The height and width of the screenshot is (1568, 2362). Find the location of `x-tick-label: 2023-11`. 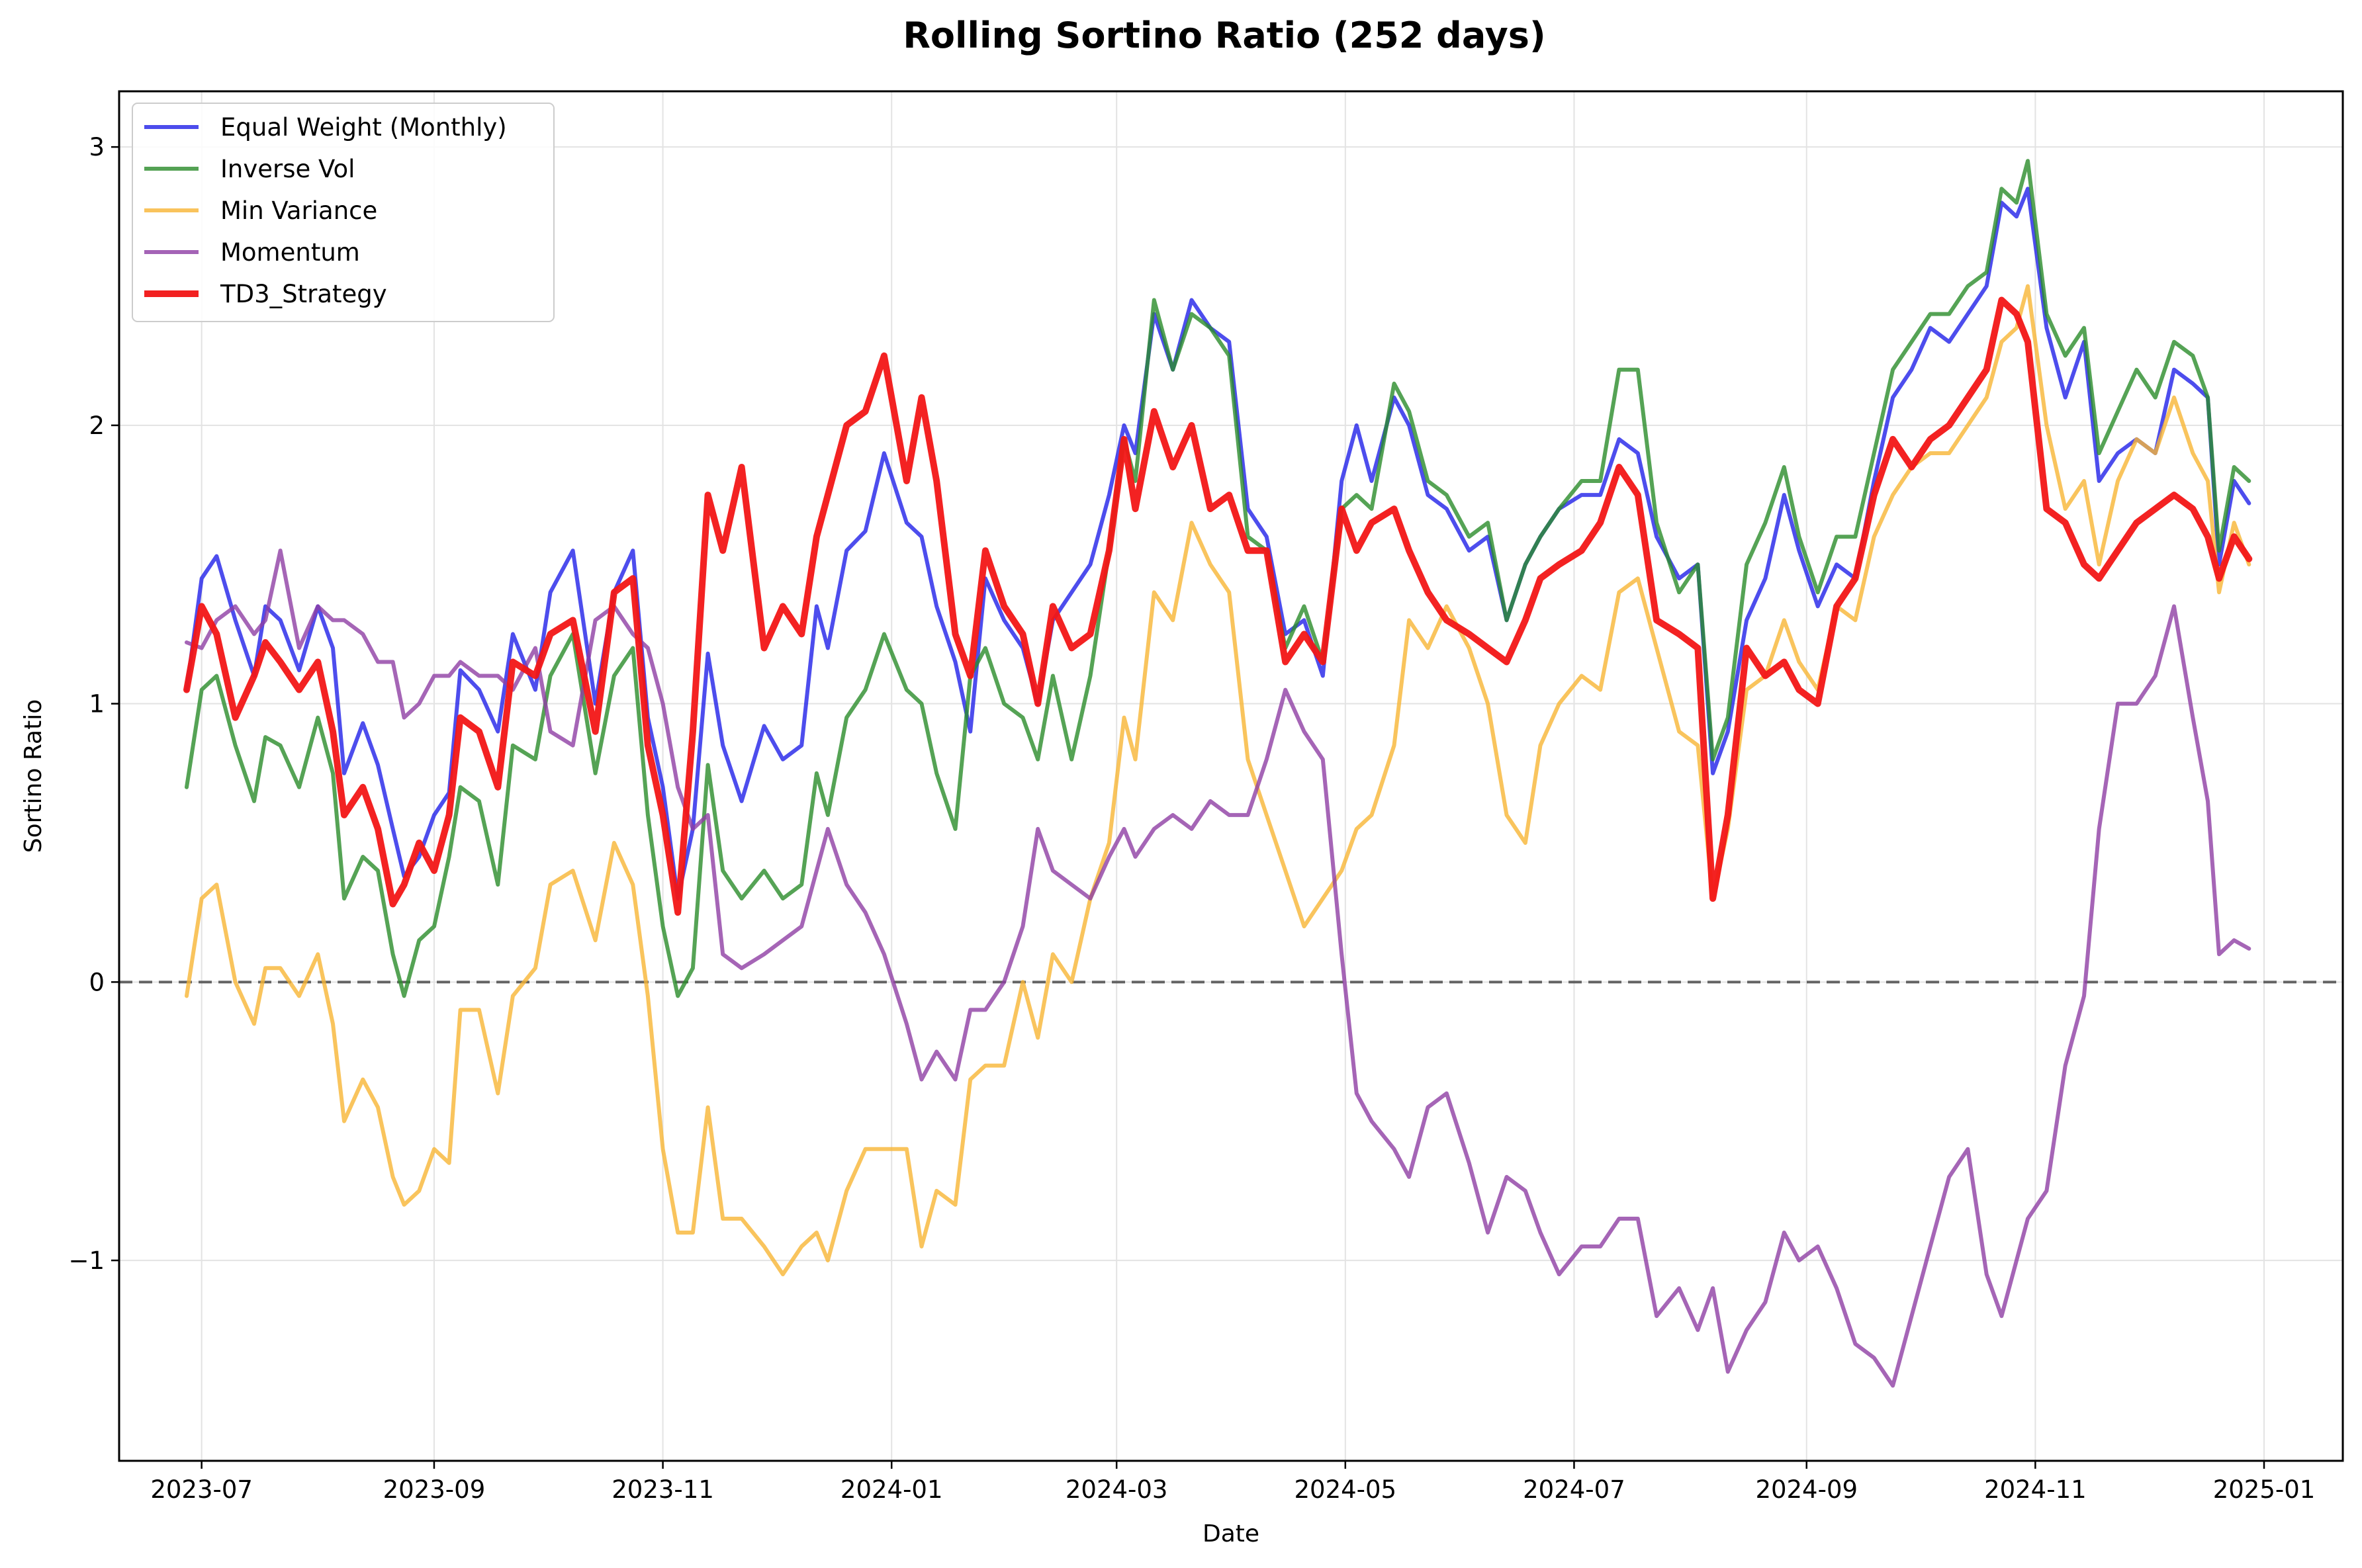

x-tick-label: 2023-11 is located at coordinates (663, 1490).